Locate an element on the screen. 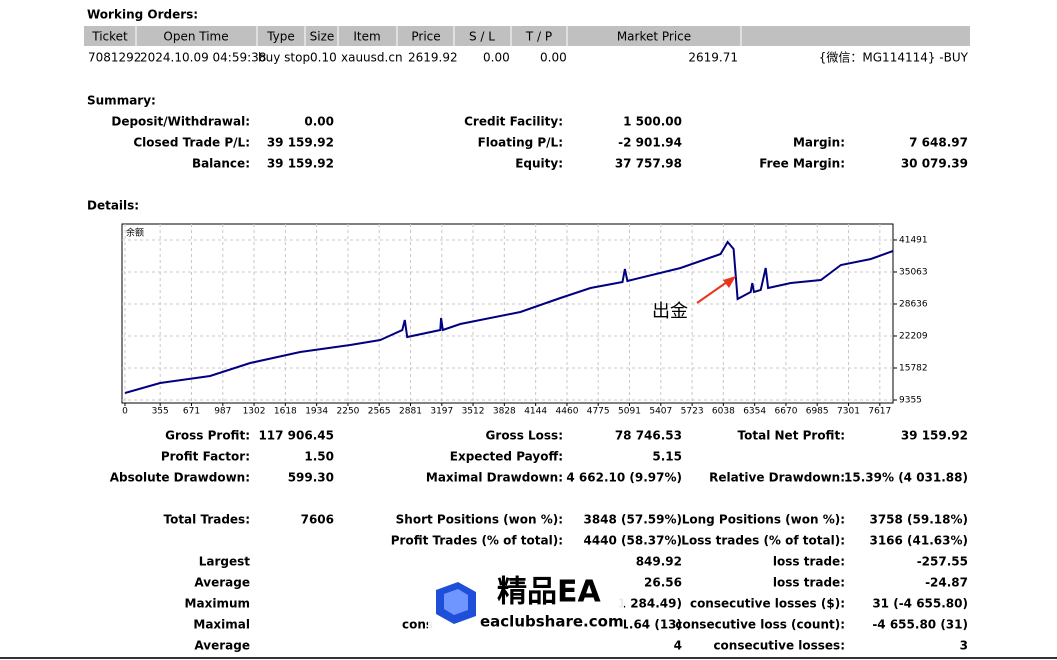 This screenshot has width=1057, height=660. stat-label: Equity: is located at coordinates (539, 164).